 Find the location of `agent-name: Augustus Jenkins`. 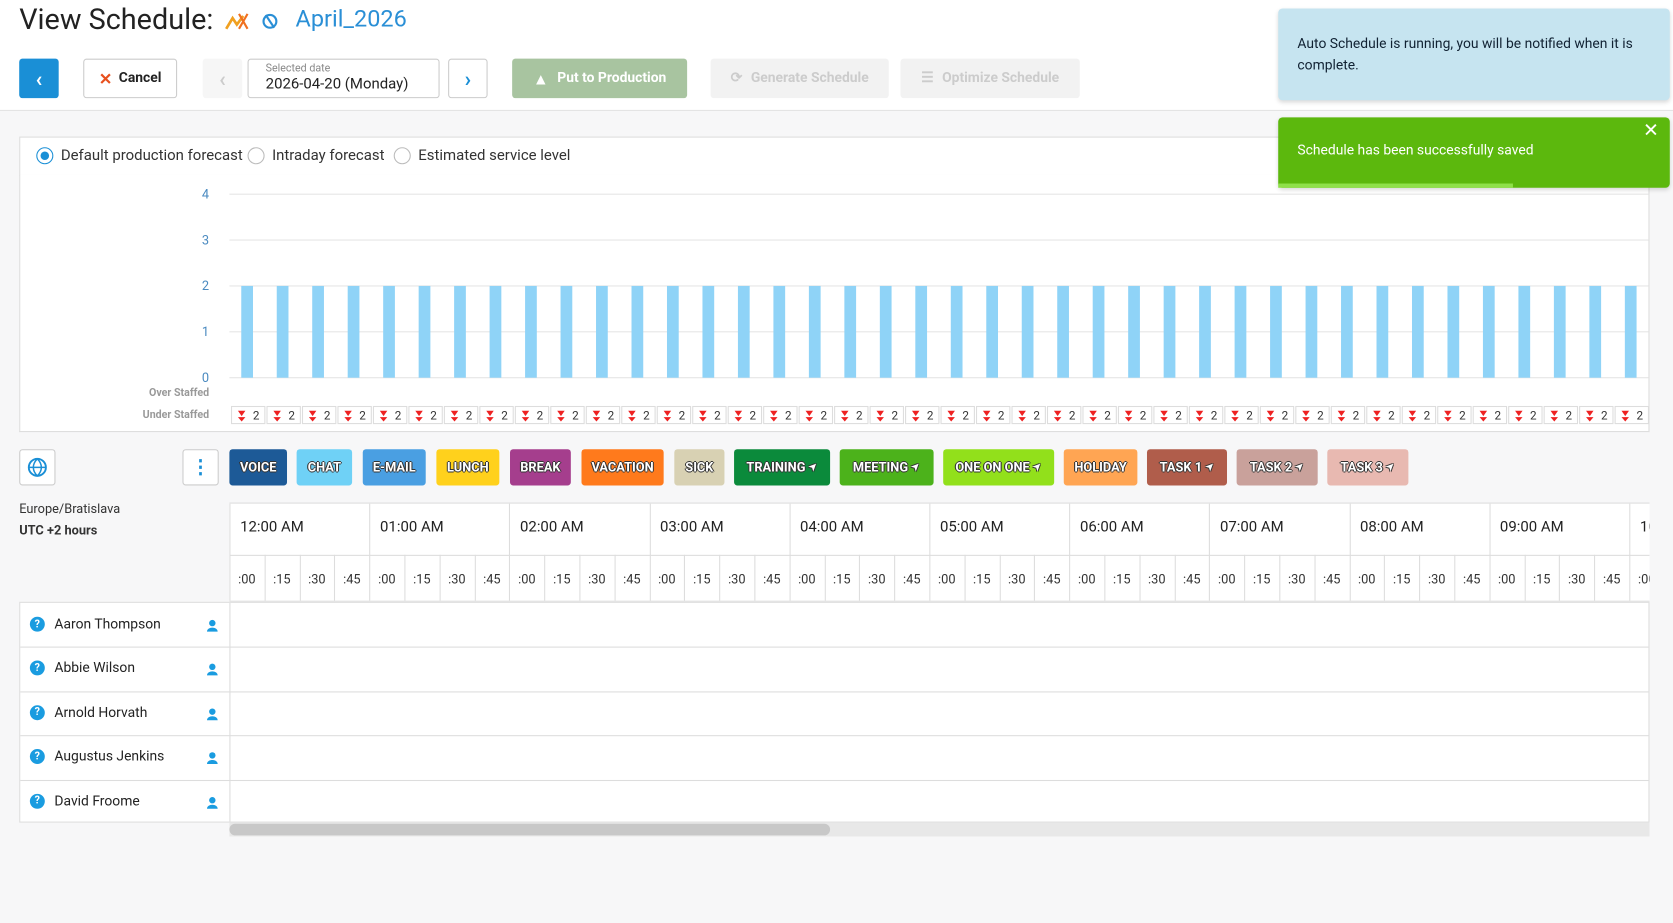

agent-name: Augustus Jenkins is located at coordinates (109, 757).